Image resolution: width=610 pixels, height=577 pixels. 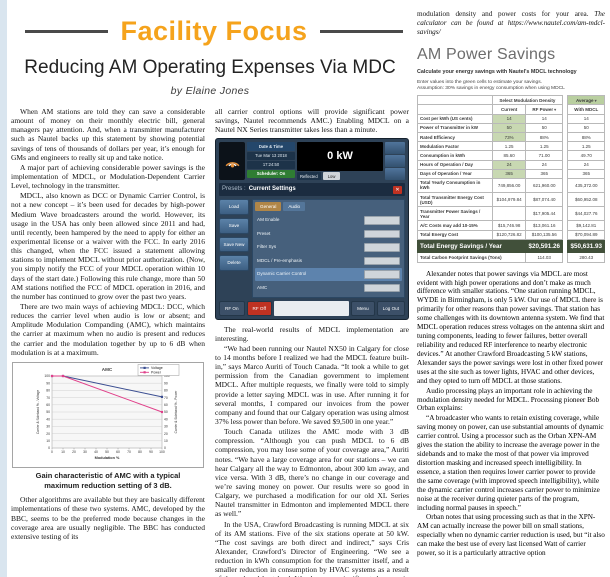 I want to click on svg-text: 80, so click(x=166, y=390).